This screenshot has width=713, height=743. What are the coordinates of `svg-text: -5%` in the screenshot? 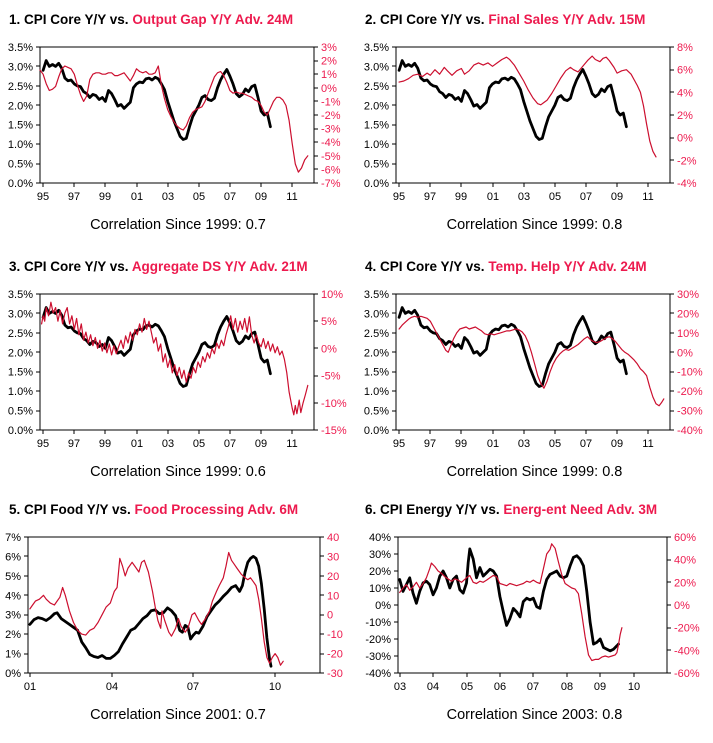 It's located at (331, 377).